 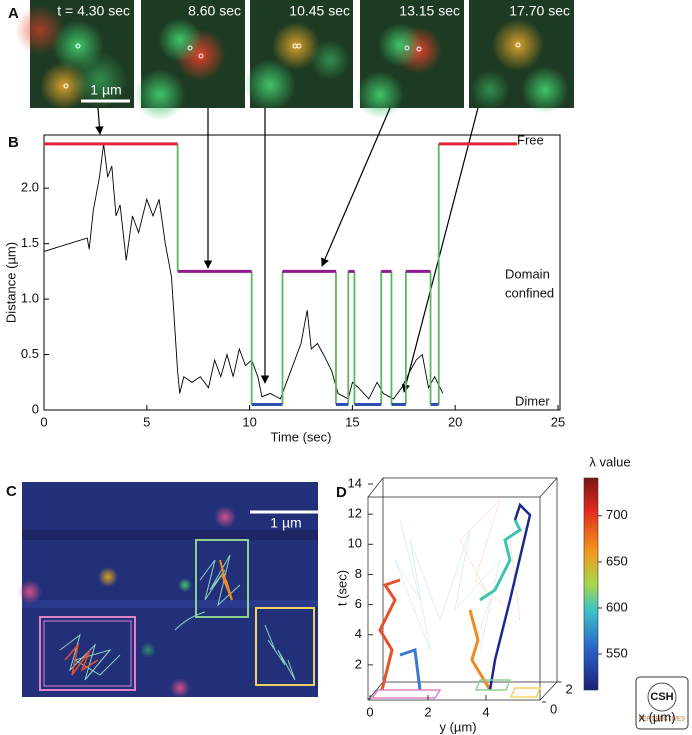 I want to click on x-tick-label: 5, so click(x=146, y=421).